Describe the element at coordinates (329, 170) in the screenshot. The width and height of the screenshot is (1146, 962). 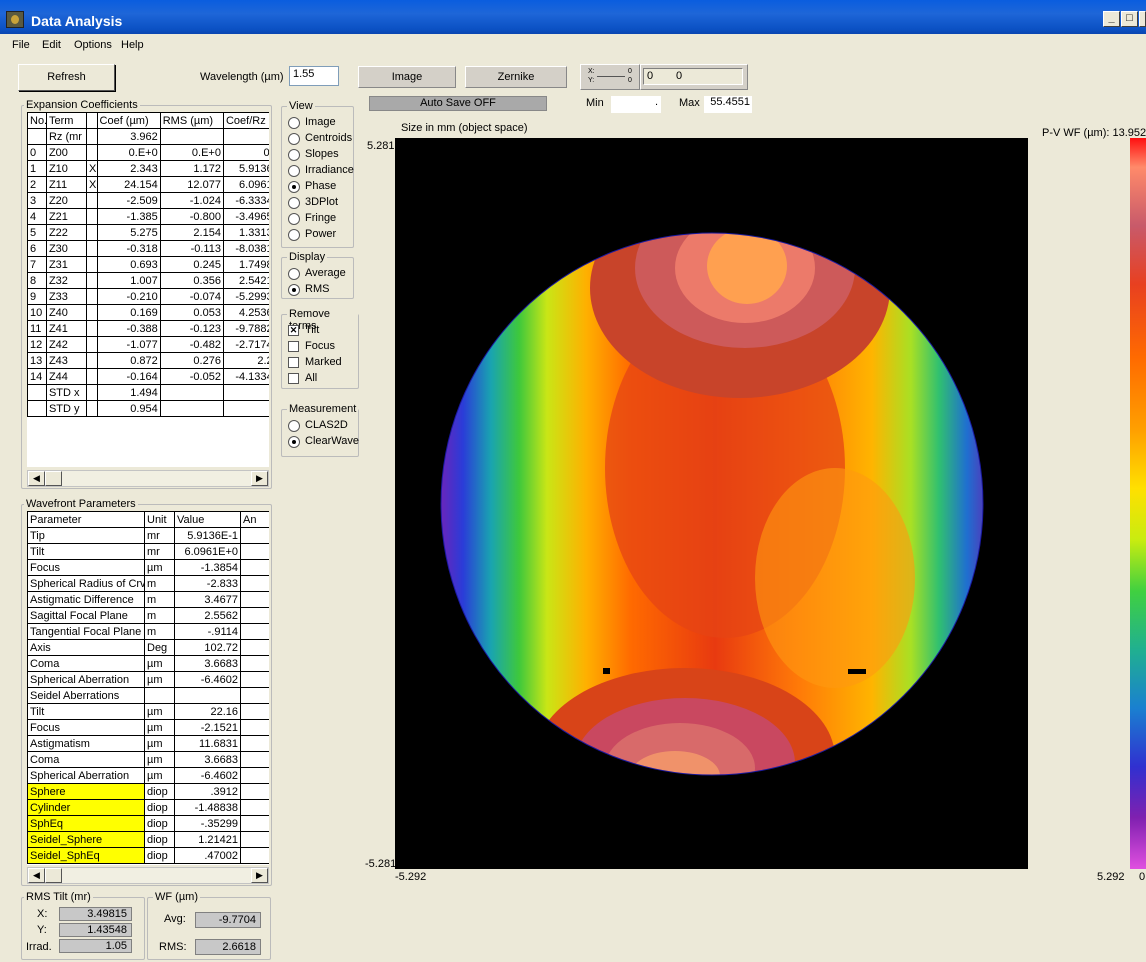
I see `option-label: Irradiance` at that location.